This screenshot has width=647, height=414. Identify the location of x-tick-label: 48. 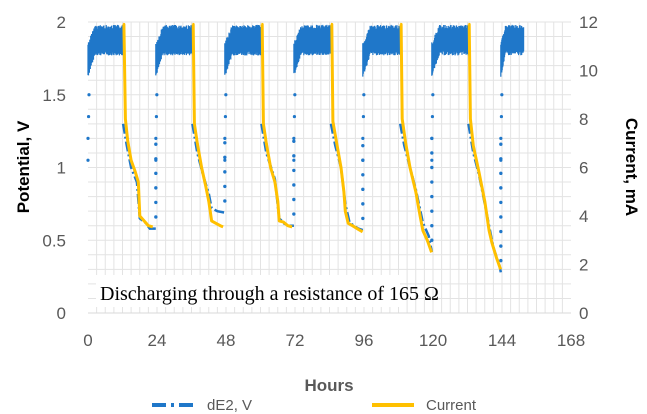
(226, 340).